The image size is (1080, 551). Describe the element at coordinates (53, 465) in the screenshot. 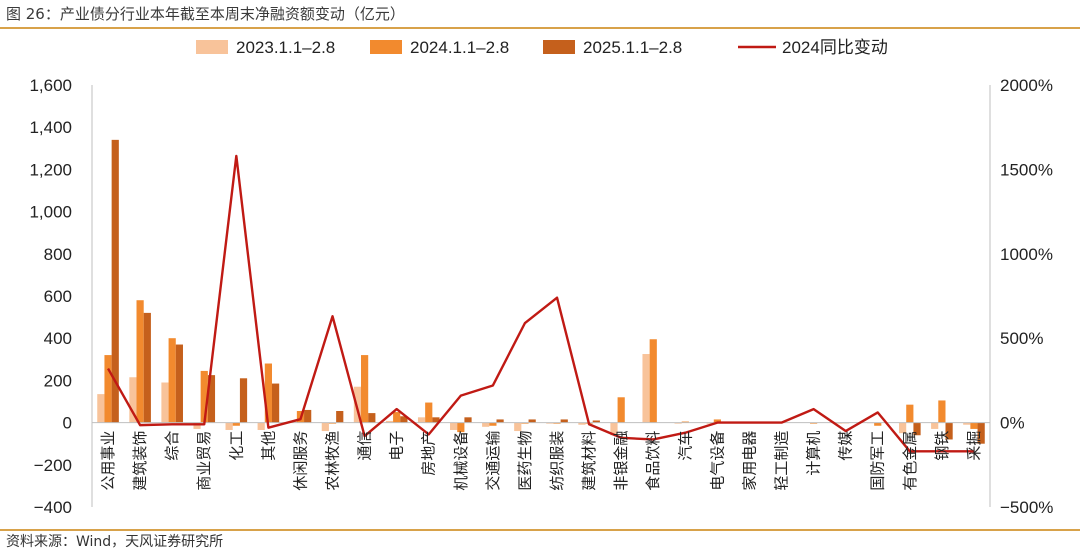

I see `y-tick-label: −200` at that location.